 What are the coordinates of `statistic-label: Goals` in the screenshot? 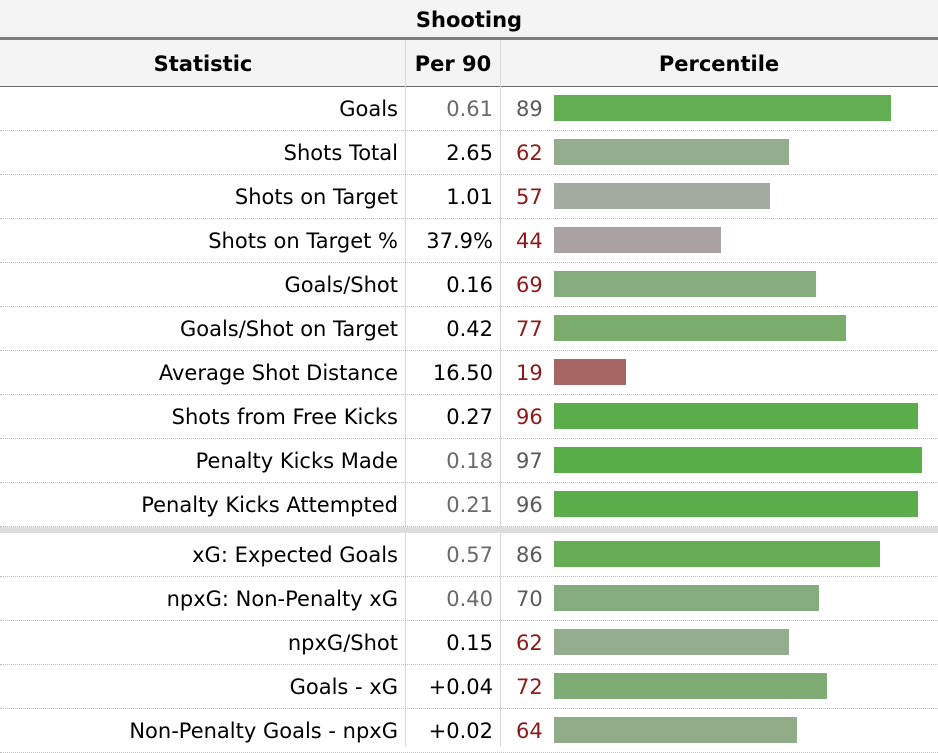 It's located at (368, 109).